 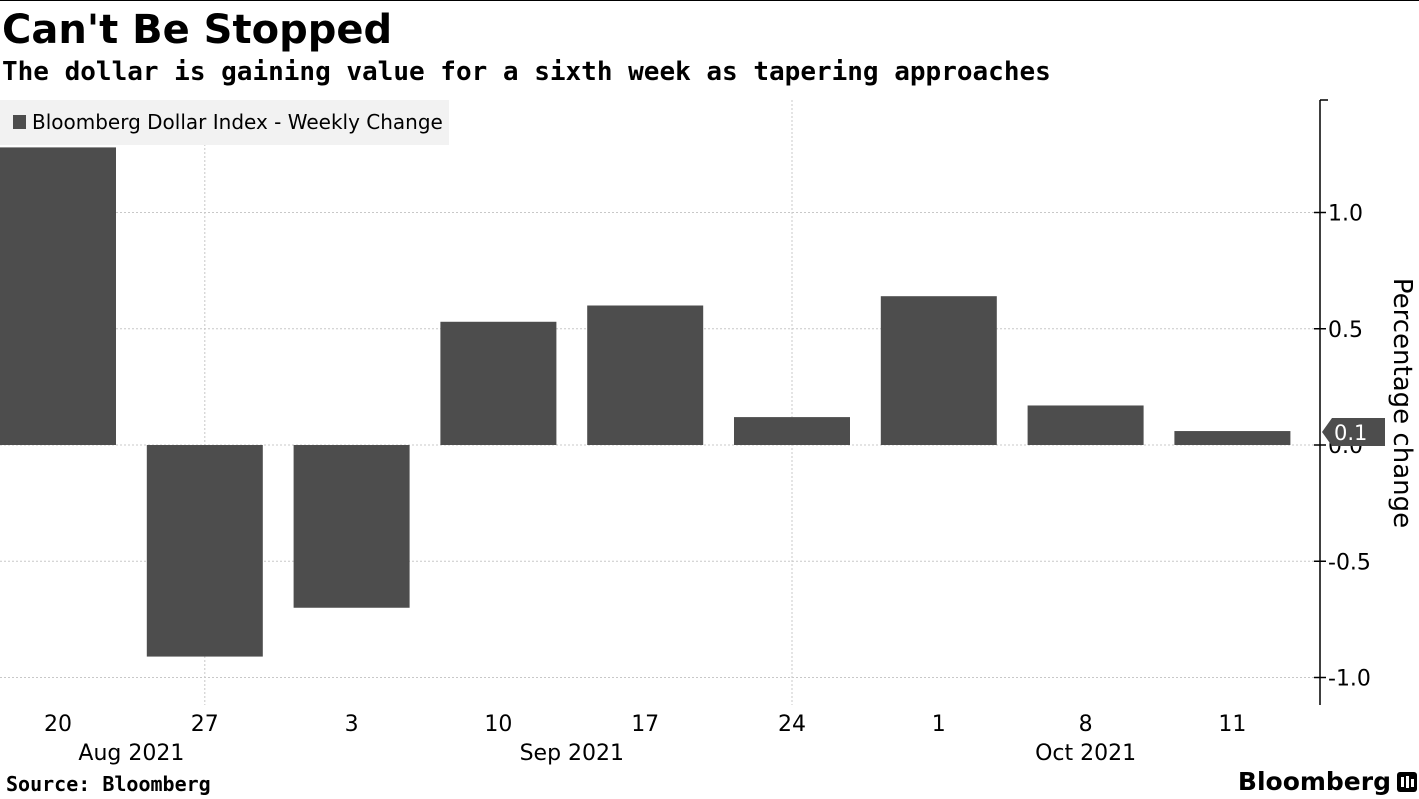 I want to click on x-tick-label: 3, so click(x=352, y=724).